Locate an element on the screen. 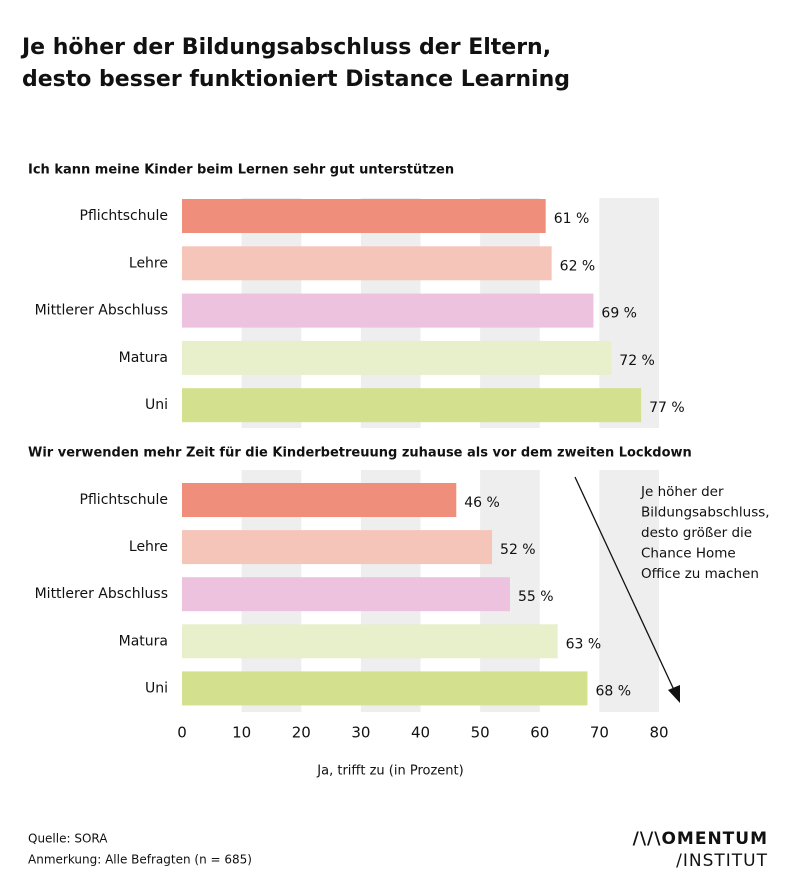 The image size is (800, 883). value-label: 55 % is located at coordinates (536, 597).